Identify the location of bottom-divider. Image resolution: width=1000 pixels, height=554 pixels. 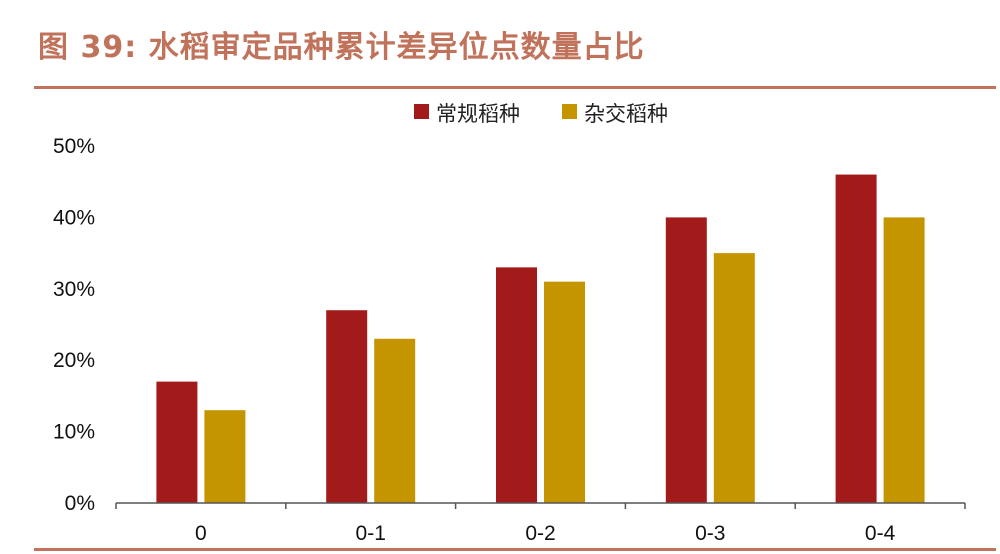
(515, 549).